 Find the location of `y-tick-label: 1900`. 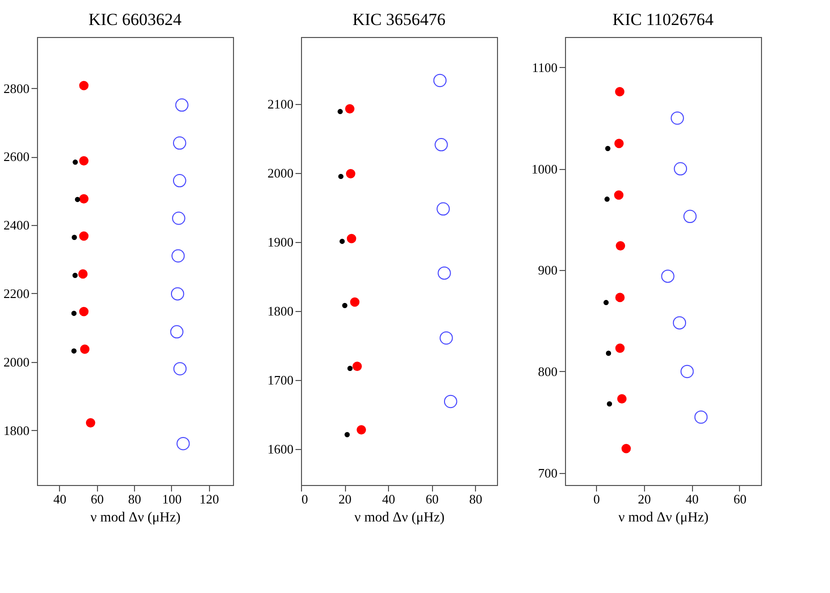

y-tick-label: 1900 is located at coordinates (281, 242).